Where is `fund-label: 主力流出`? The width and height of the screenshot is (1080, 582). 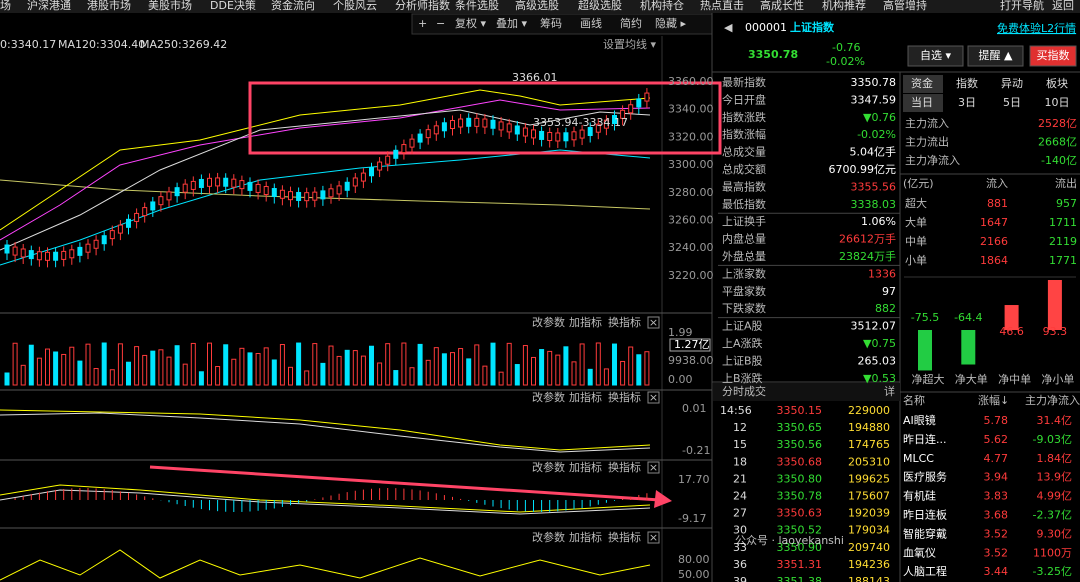 fund-label: 主力流出 is located at coordinates (927, 142).